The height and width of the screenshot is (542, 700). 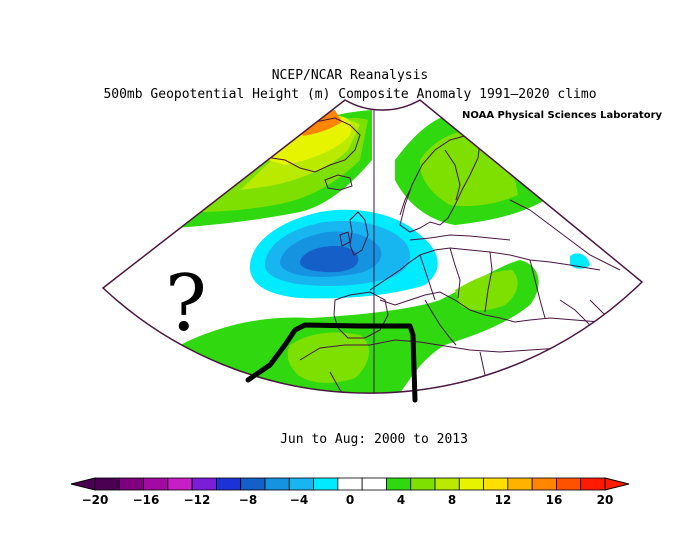 What do you see at coordinates (248, 500) in the screenshot?
I see `colorbar-tick-label: −8` at bounding box center [248, 500].